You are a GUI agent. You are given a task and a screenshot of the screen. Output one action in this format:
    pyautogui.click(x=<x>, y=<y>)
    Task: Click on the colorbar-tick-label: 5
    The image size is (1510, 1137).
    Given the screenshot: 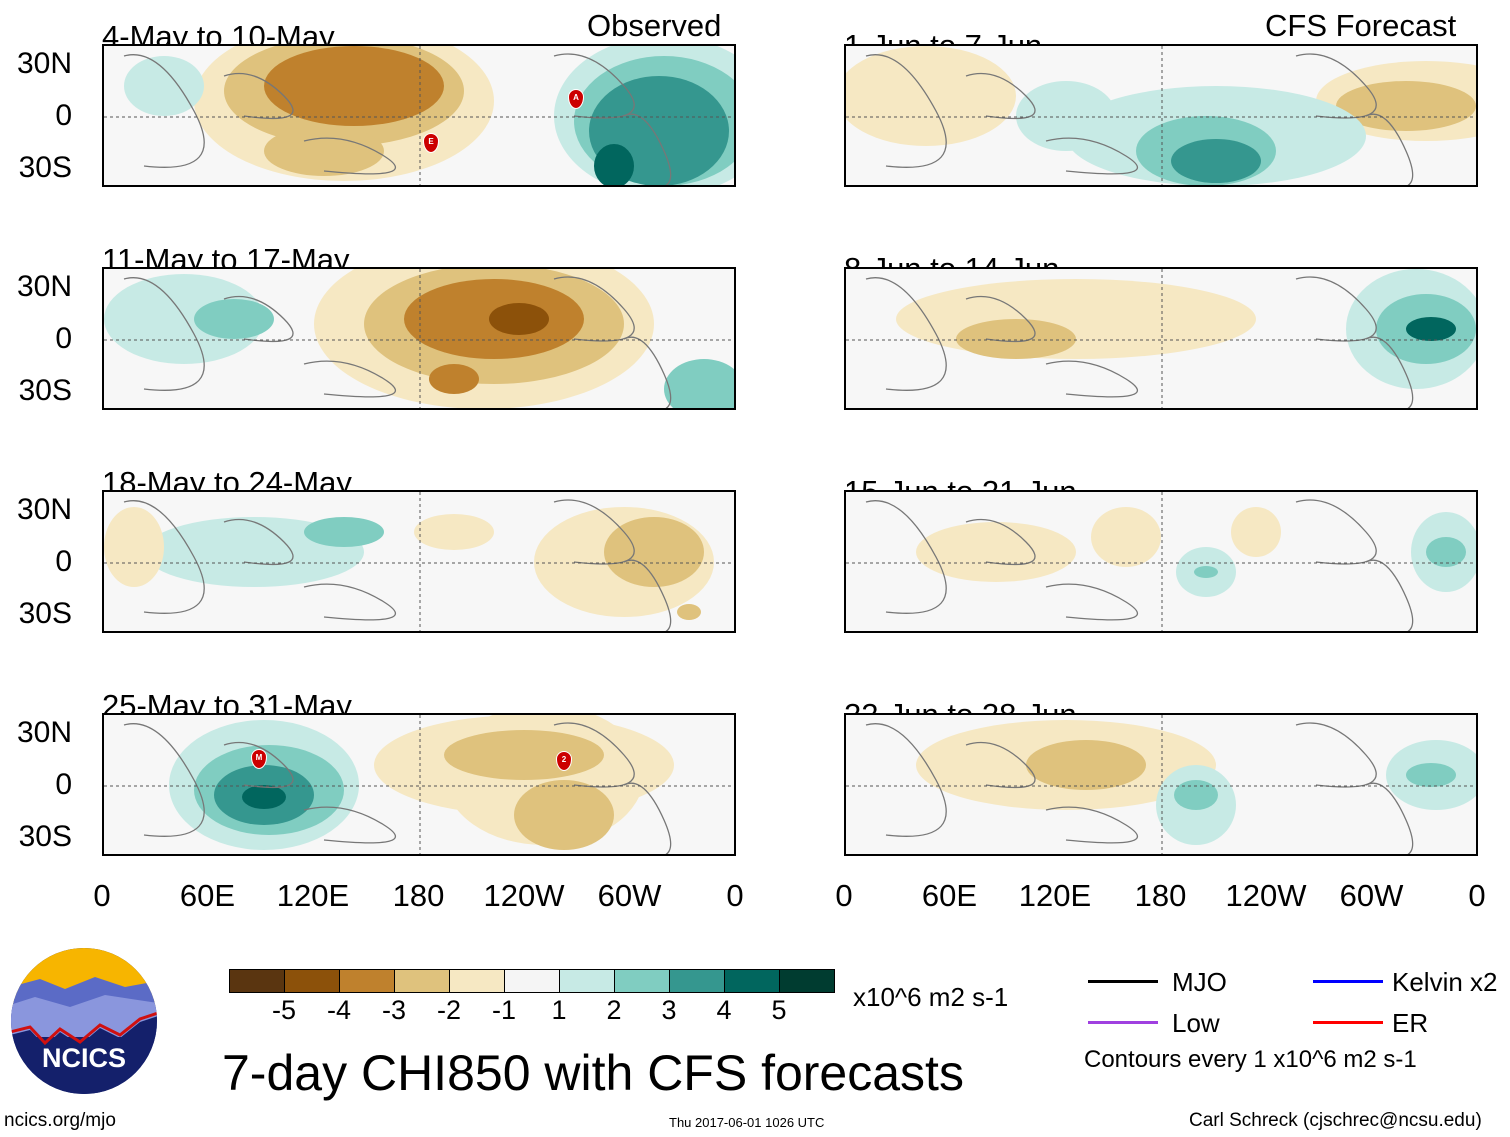 What is the action you would take?
    pyautogui.click(x=779, y=1010)
    